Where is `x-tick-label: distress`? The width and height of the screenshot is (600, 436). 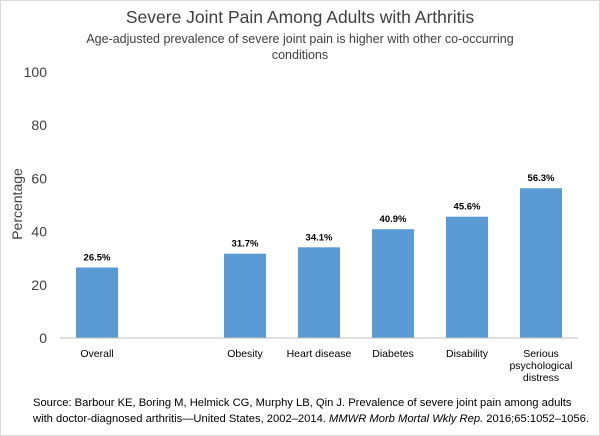
x-tick-label: distress is located at coordinates (541, 378).